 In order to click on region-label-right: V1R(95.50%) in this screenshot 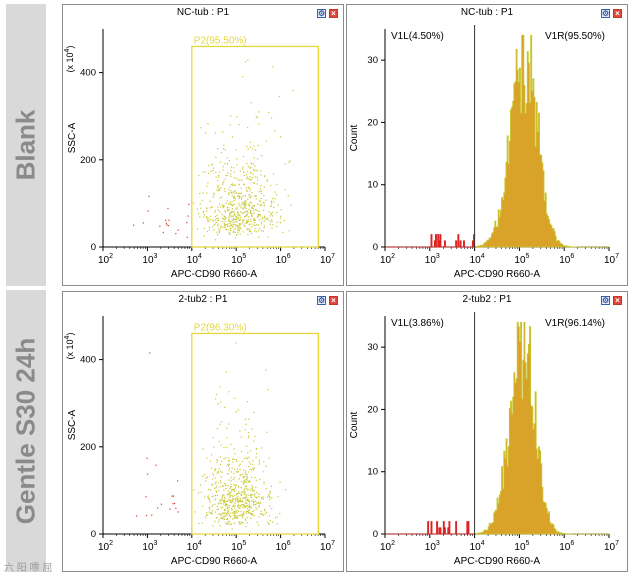, I will do `click(575, 36)`.